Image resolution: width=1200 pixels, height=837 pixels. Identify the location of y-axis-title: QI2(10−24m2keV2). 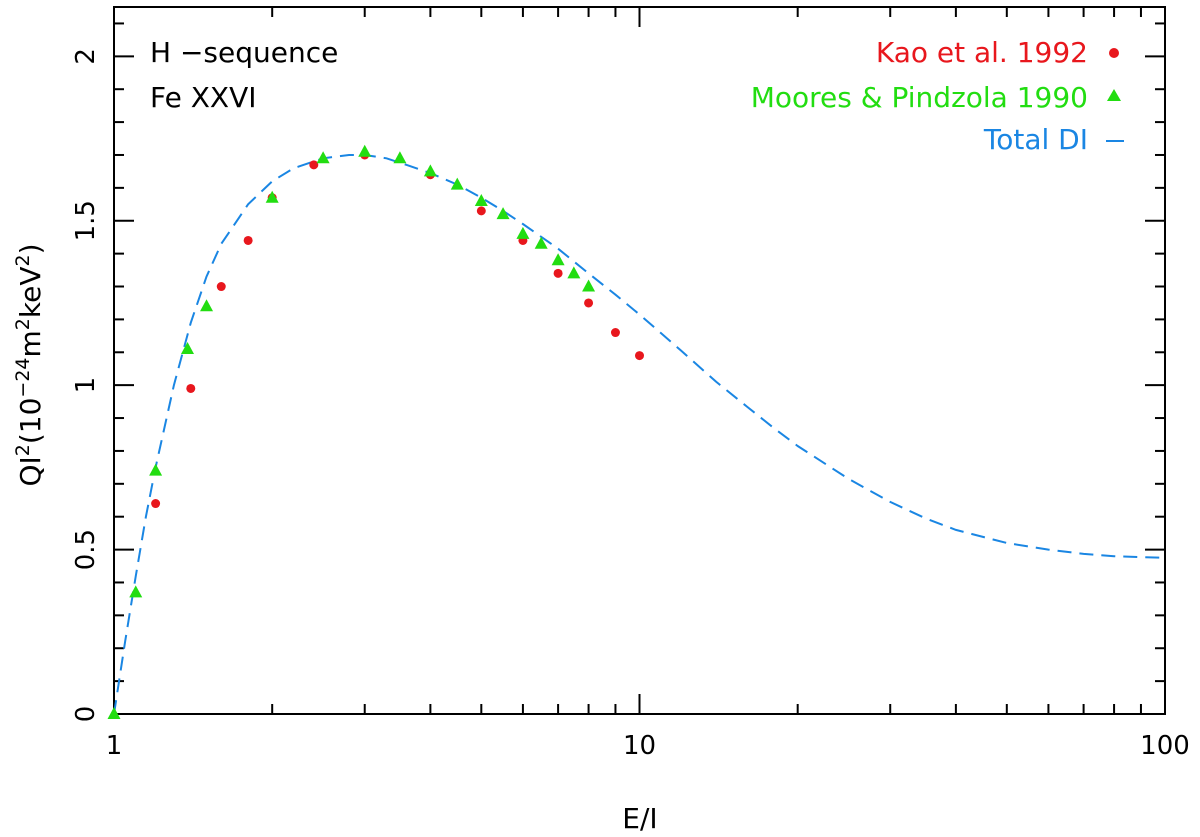
(29, 364).